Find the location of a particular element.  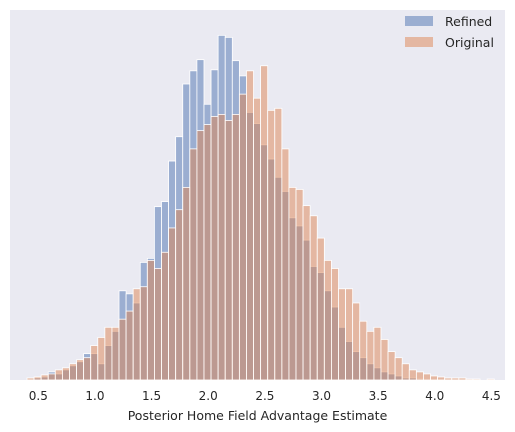

x-tick-label: 3.5 is located at coordinates (378, 396).